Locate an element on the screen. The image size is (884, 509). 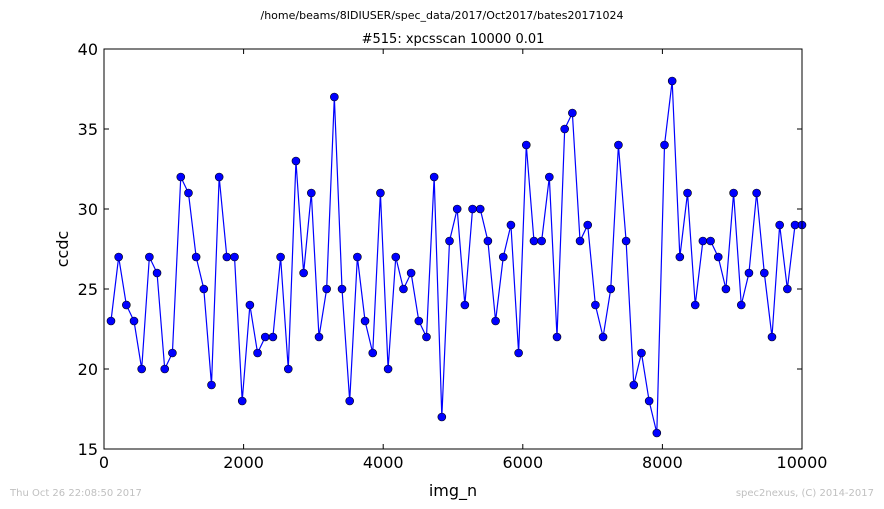
x-tick-label: 6000 is located at coordinates (522, 462).